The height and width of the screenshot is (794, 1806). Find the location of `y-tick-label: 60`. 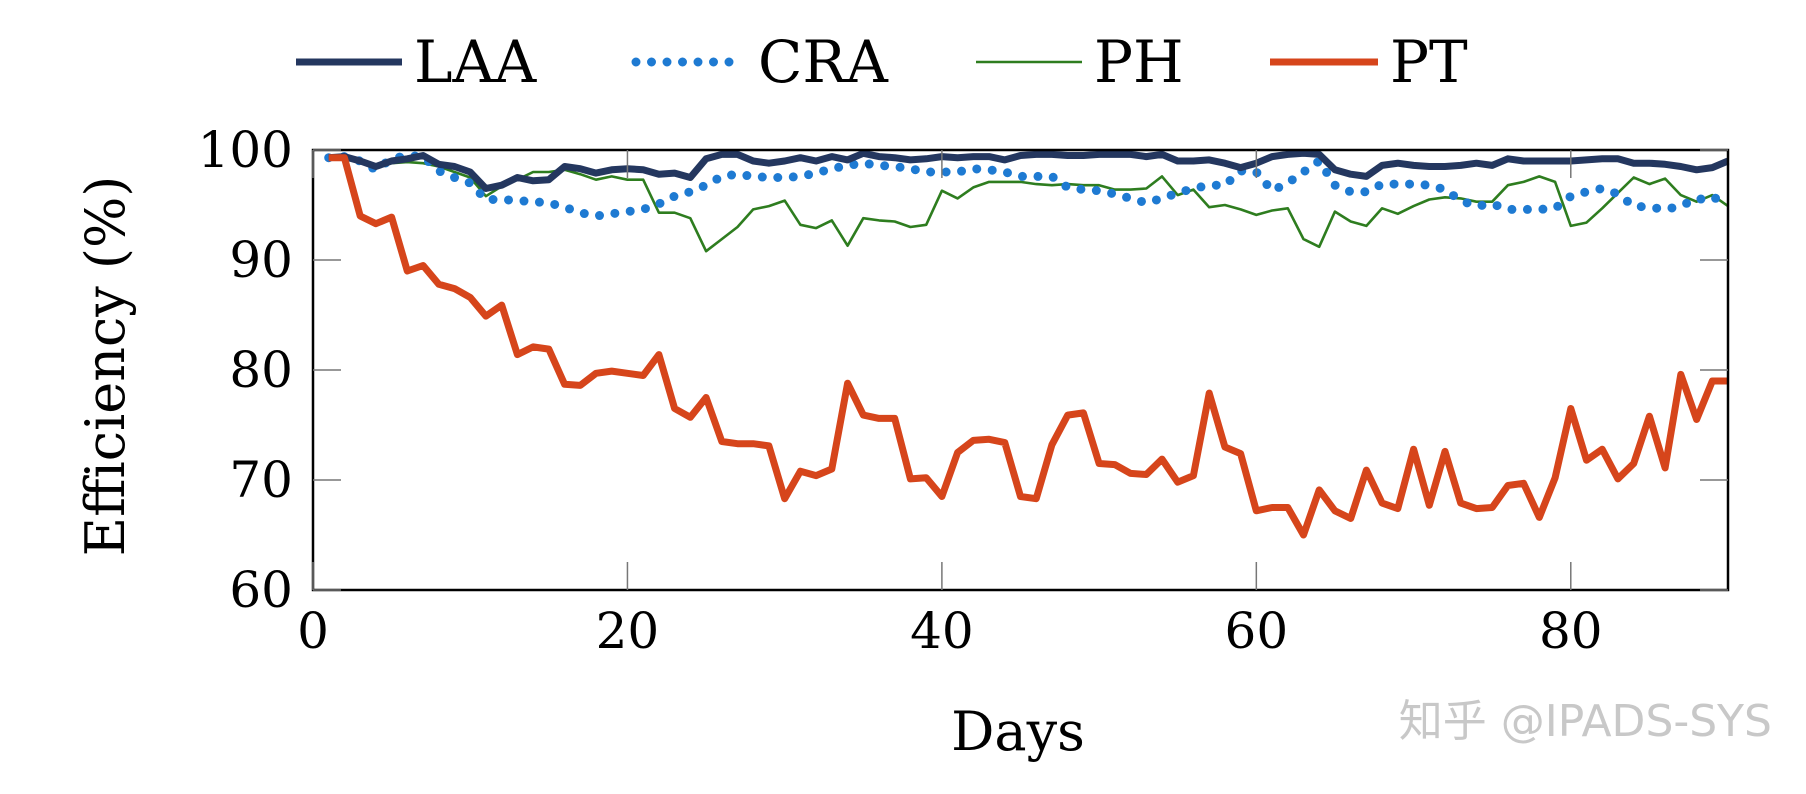

y-tick-label: 60 is located at coordinates (261, 590).